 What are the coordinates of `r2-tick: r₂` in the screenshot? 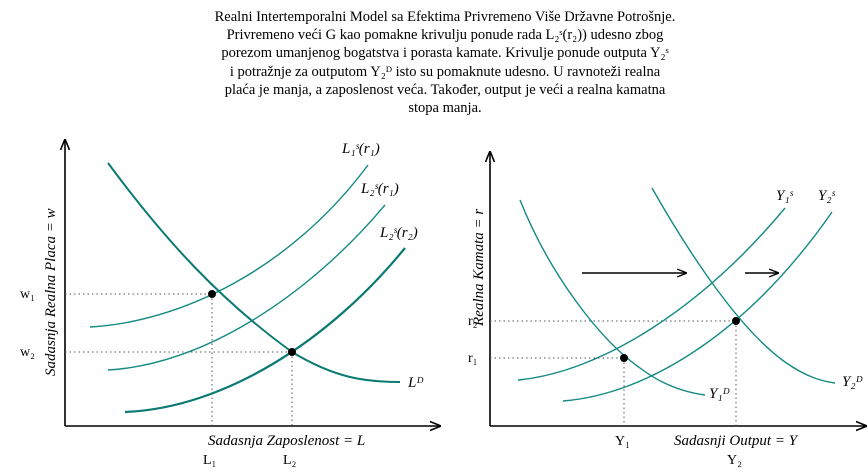 It's located at (473, 321).